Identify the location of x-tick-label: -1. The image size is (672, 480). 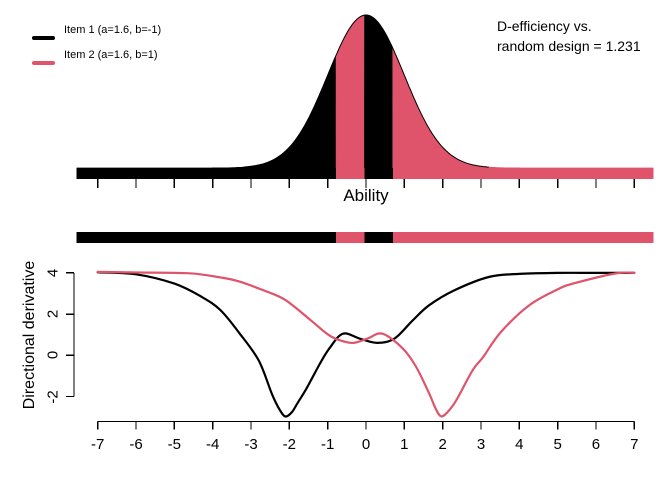
(327, 444).